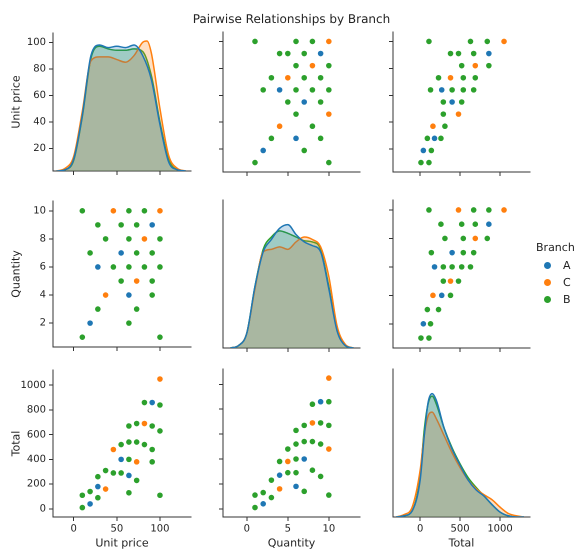 The height and width of the screenshot is (554, 587). Describe the element at coordinates (287, 529) in the screenshot. I see `x-tick-label: 5` at that location.